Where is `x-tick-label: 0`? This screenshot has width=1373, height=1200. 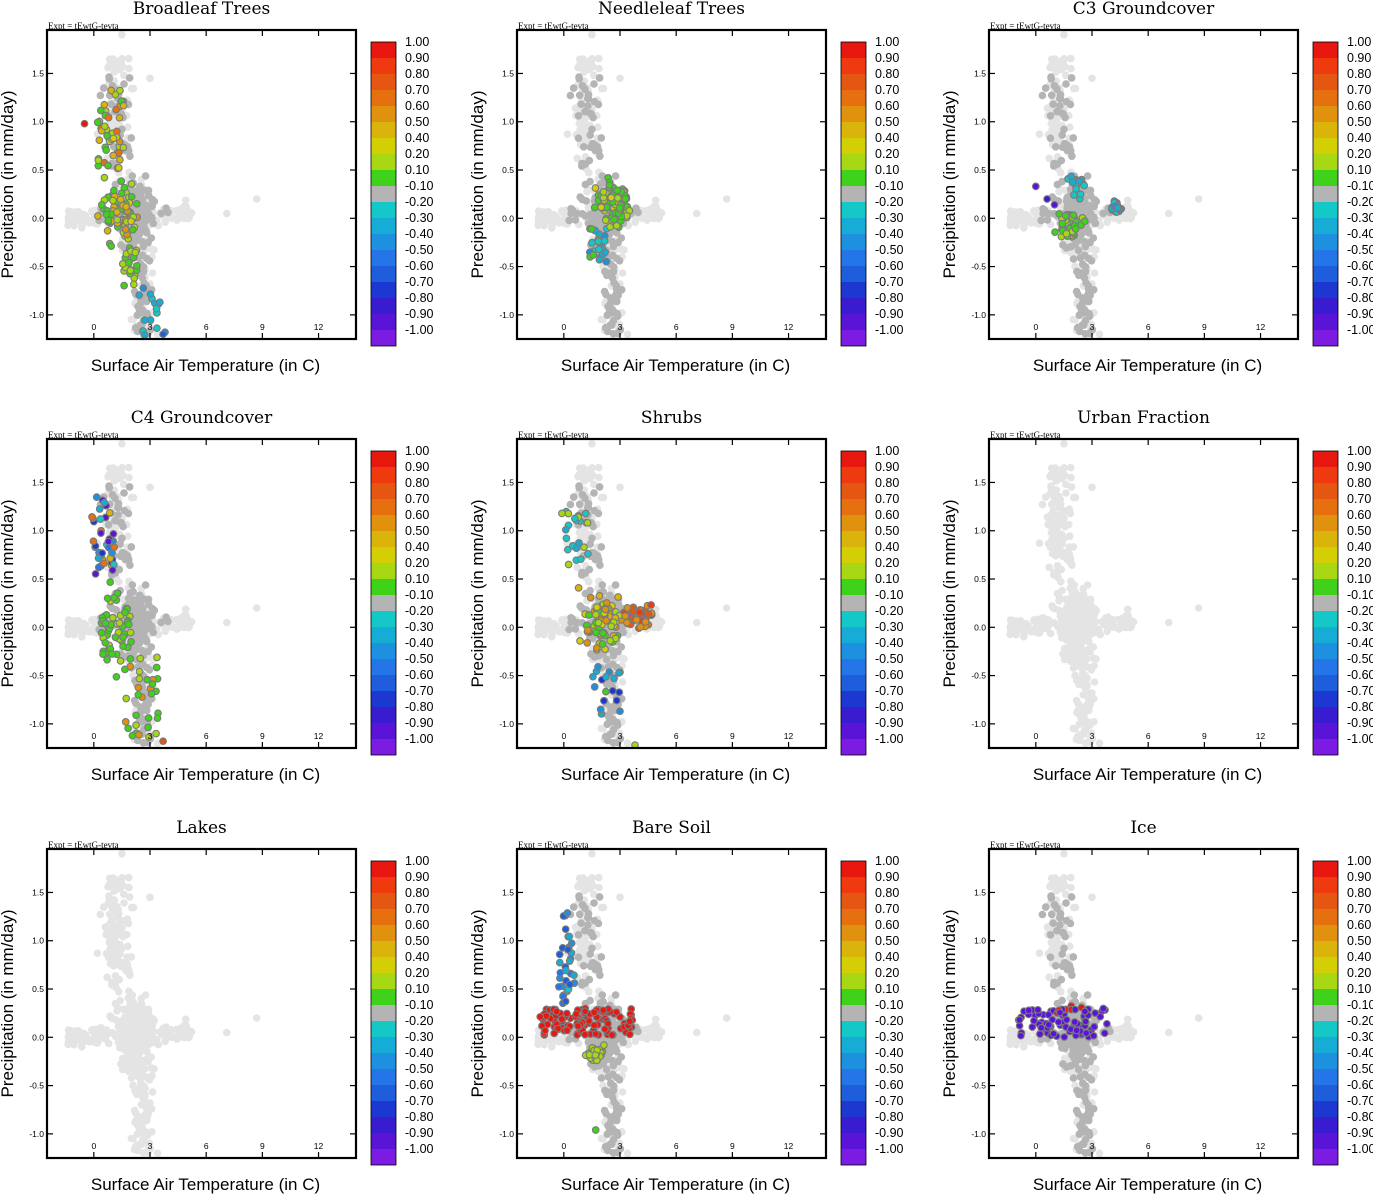
x-tick-label: 0 is located at coordinates (1035, 327).